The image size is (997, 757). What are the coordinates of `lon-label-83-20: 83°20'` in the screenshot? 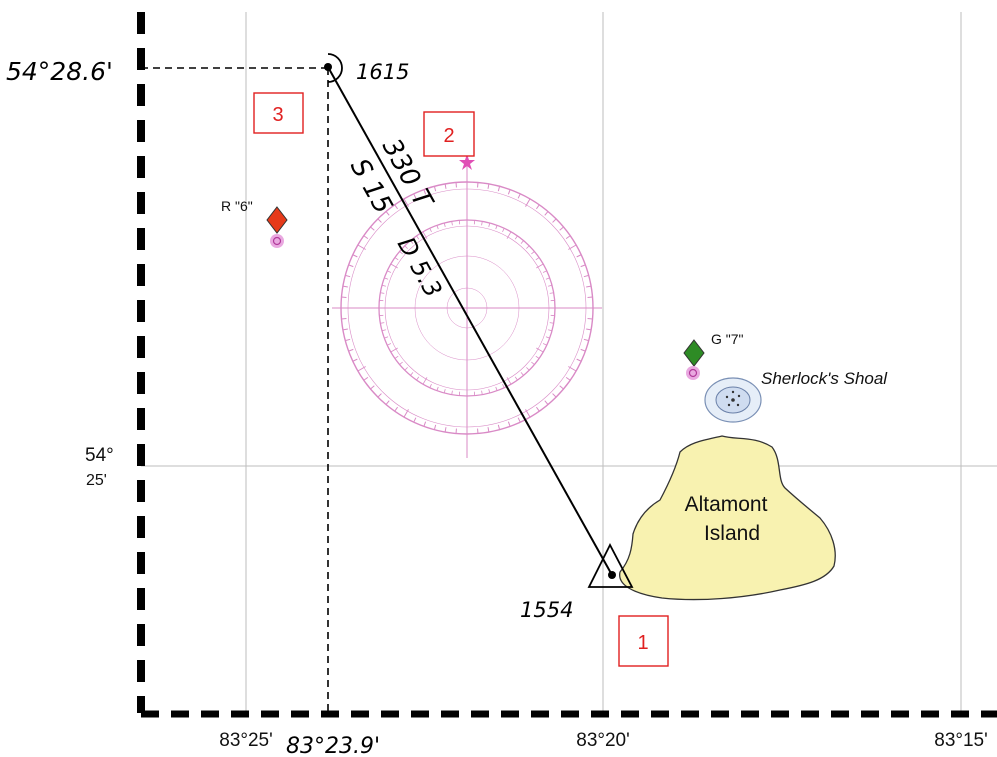 It's located at (603, 740).